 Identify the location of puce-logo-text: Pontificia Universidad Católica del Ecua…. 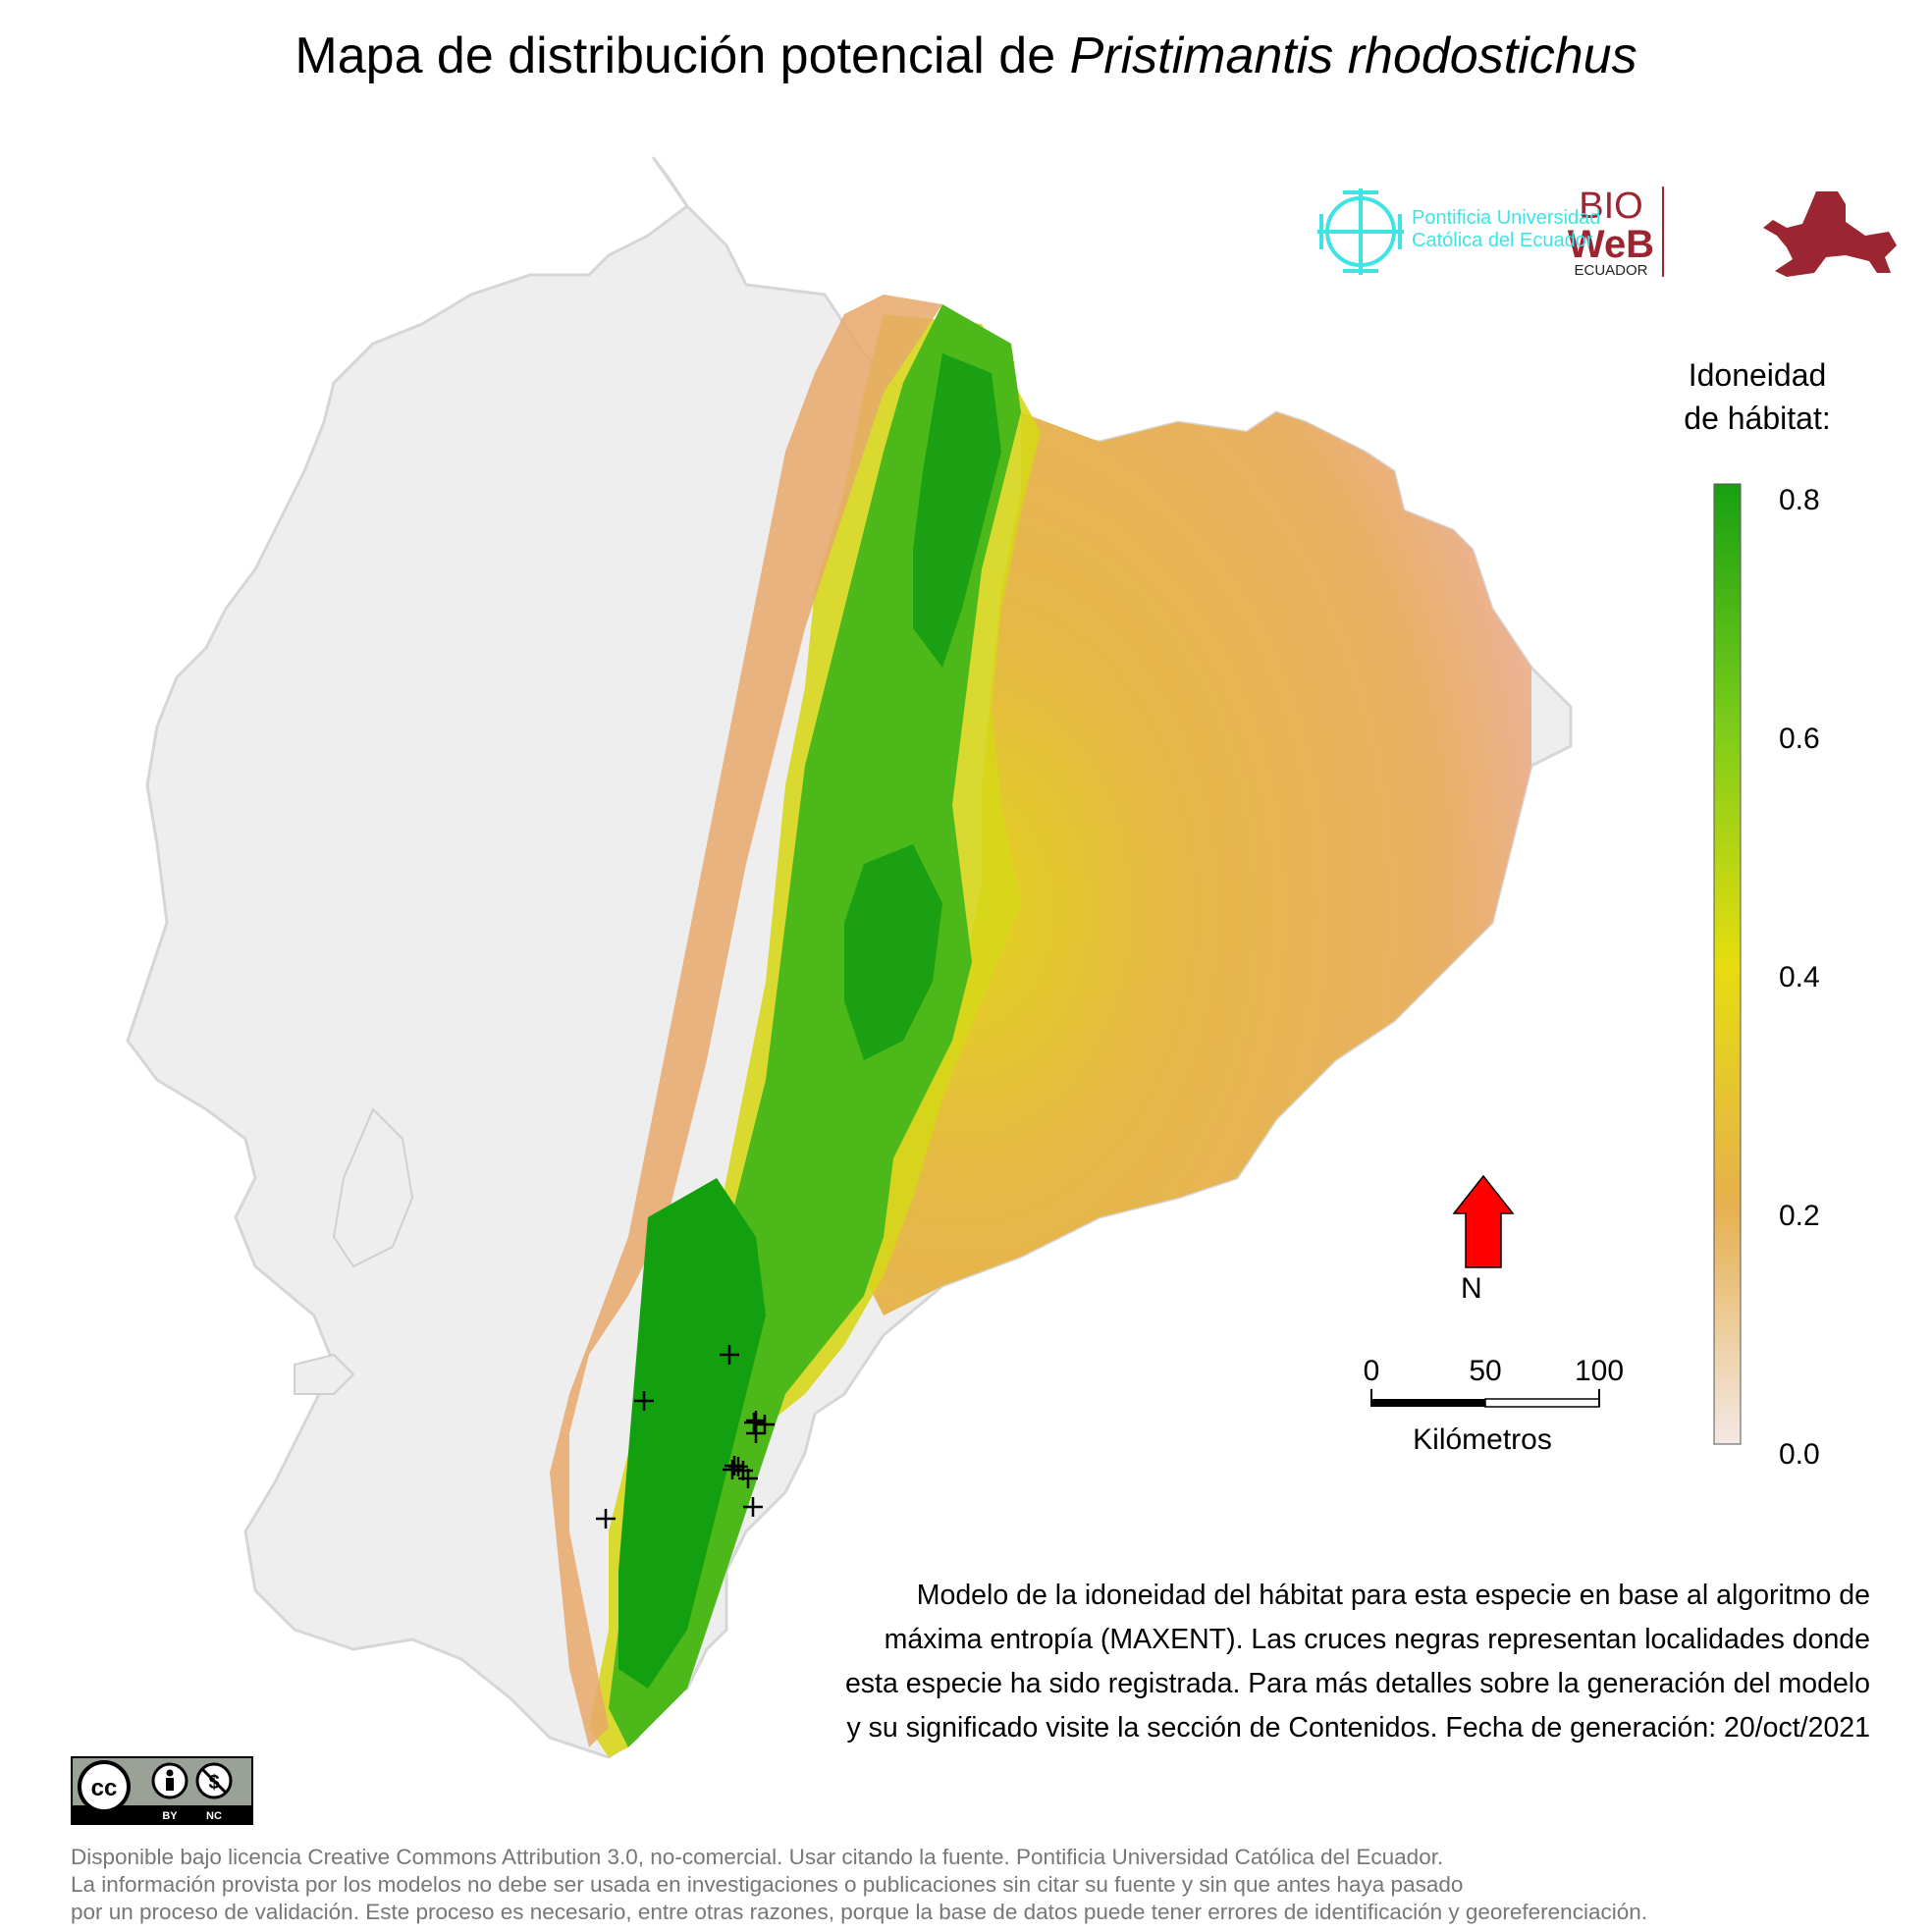
(1506, 229).